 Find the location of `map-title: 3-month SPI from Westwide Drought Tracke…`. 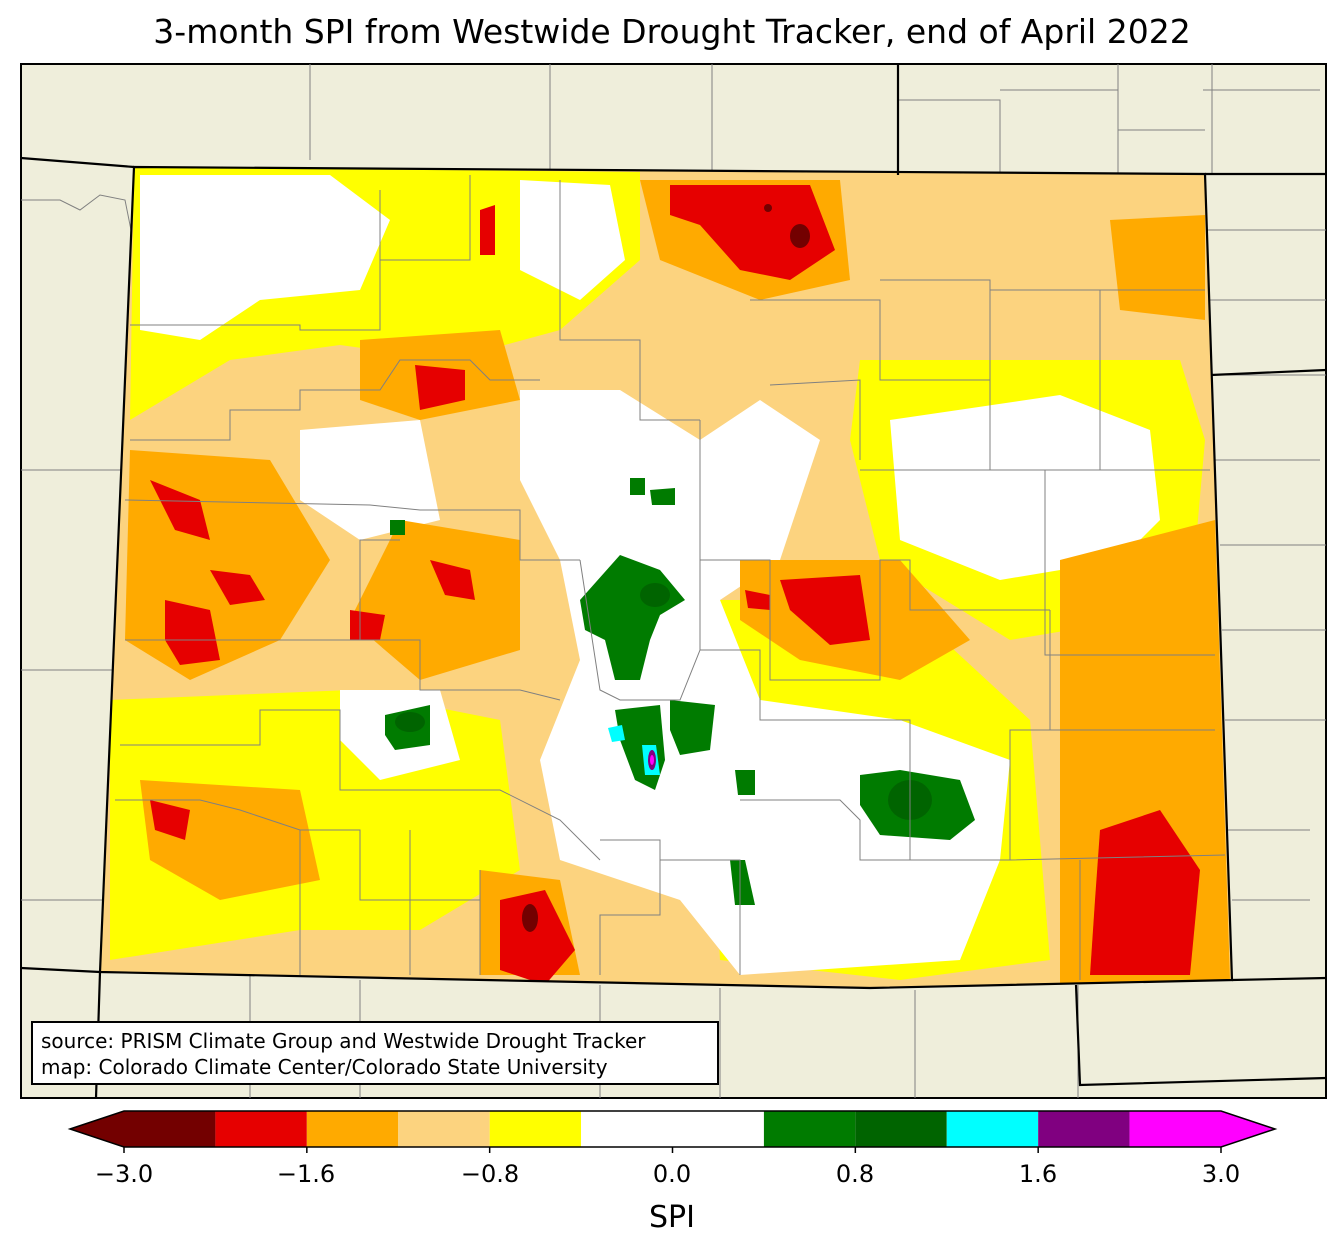

map-title: 3-month SPI from Westwide Drought Tracke… is located at coordinates (672, 31).